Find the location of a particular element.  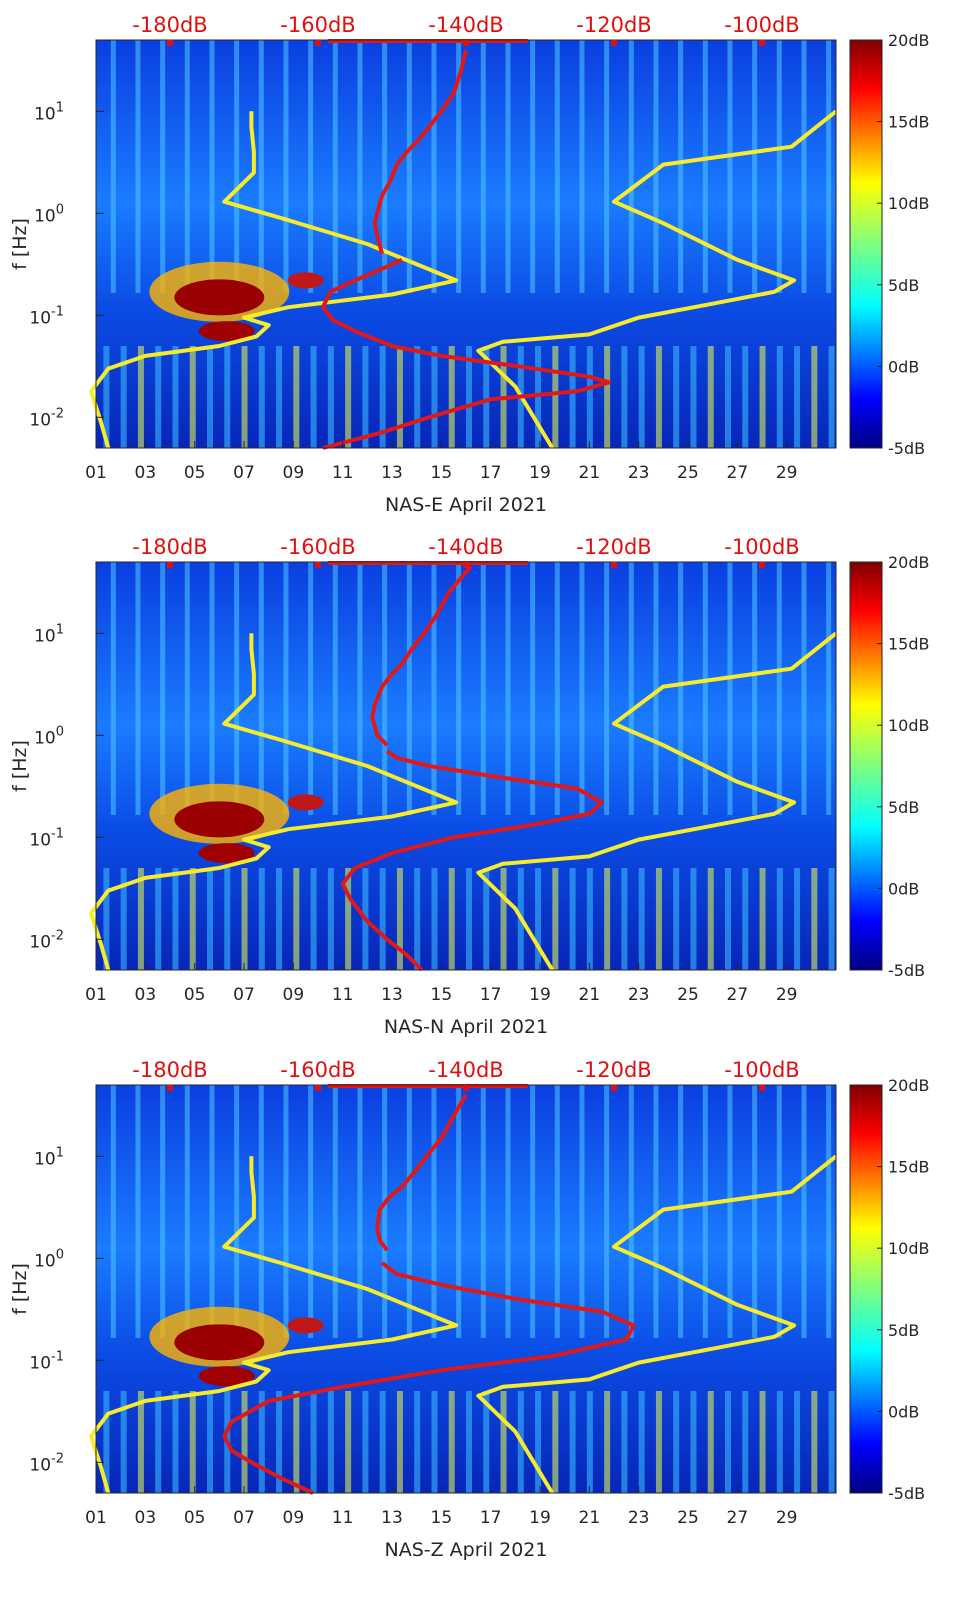

x-tick-label: 29 is located at coordinates (787, 473).